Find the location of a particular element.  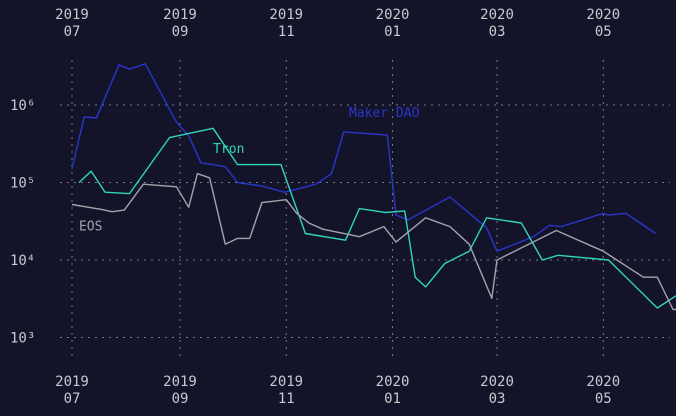

x-tick-month-top-2: 11 is located at coordinates (286, 32).